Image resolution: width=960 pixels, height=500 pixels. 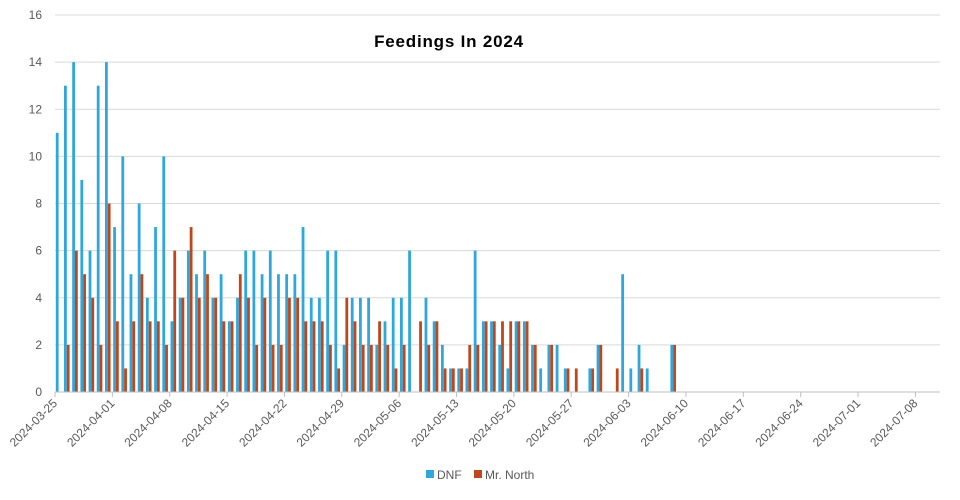 What do you see at coordinates (504, 475) in the screenshot?
I see `legend-item-mr-north: Mr. North` at bounding box center [504, 475].